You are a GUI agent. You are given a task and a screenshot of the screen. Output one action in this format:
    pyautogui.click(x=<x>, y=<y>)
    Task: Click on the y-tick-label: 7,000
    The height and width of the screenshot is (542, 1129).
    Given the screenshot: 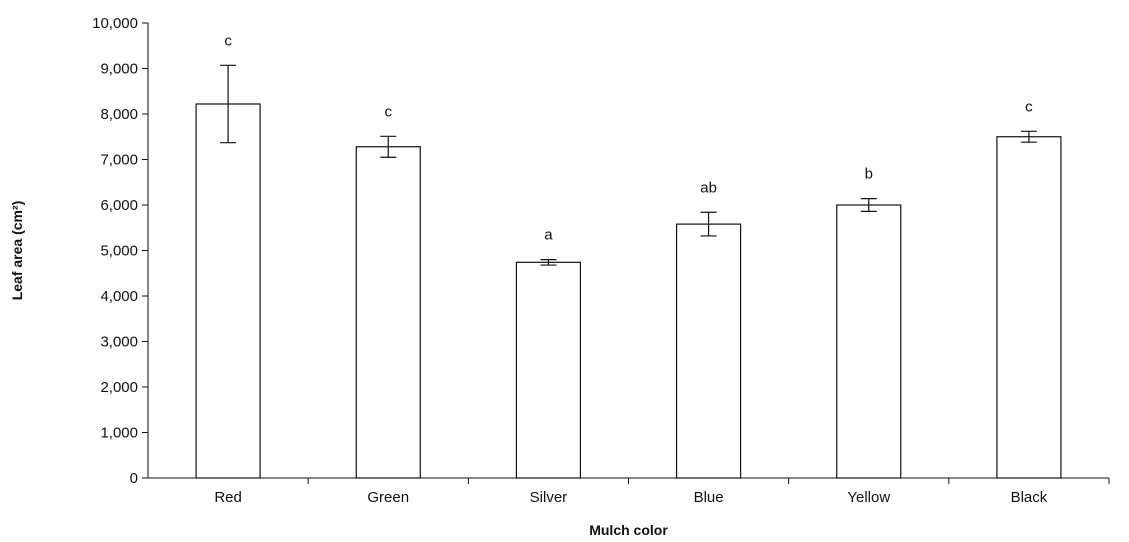 What is the action you would take?
    pyautogui.click(x=119, y=160)
    